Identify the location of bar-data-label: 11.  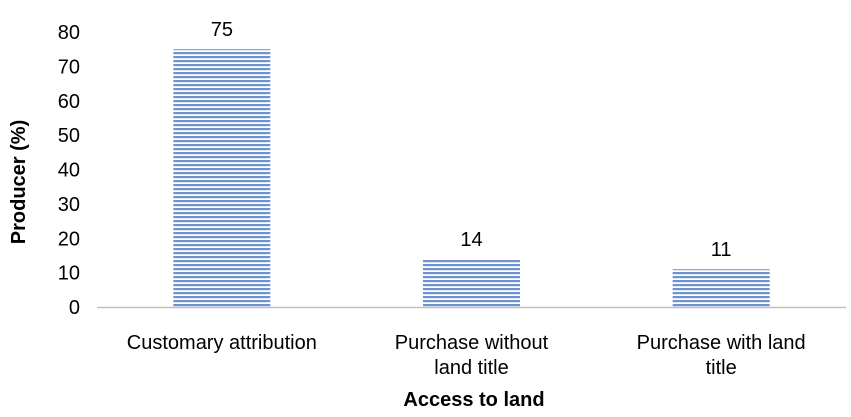
(721, 250).